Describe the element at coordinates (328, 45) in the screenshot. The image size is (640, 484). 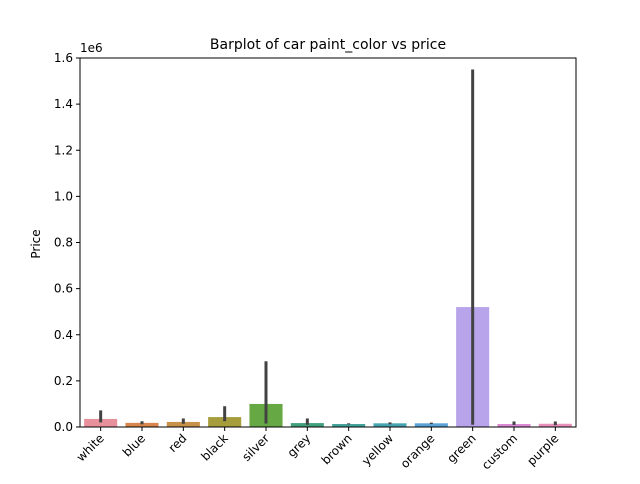
I see `chart-title: Barplot of car paint_color vs price` at that location.